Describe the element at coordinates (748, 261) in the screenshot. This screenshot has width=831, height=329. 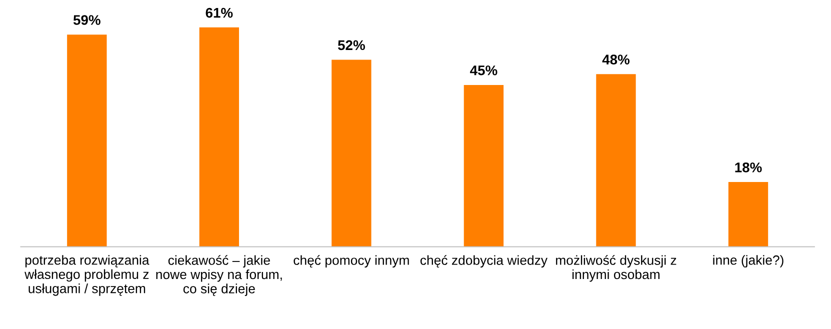
I see `x-tick-label: inne (jakie?)` at that location.